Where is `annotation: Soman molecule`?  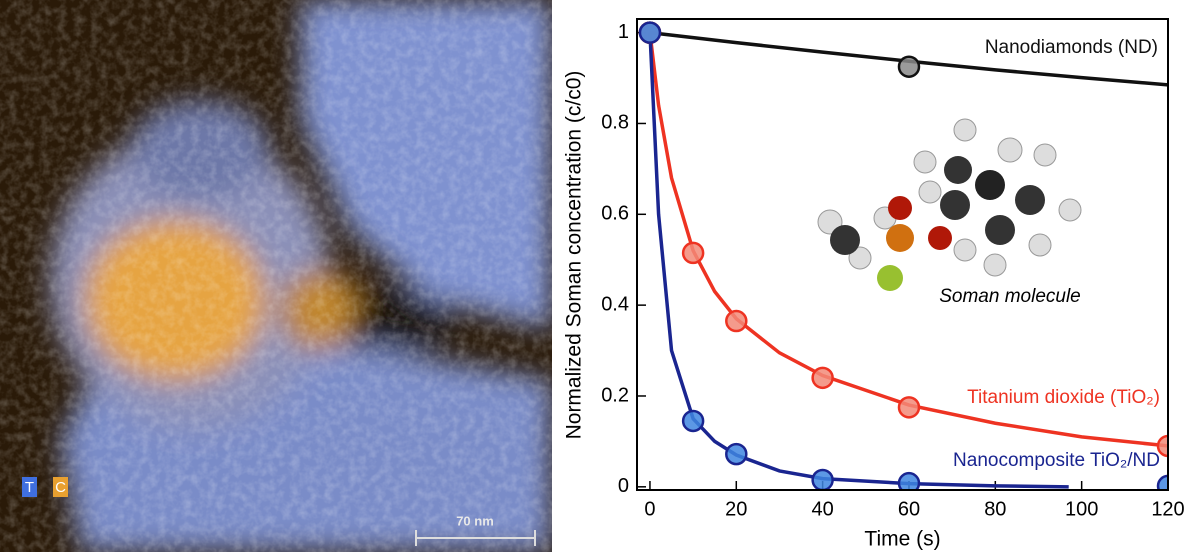
annotation: Soman molecule is located at coordinates (1010, 296).